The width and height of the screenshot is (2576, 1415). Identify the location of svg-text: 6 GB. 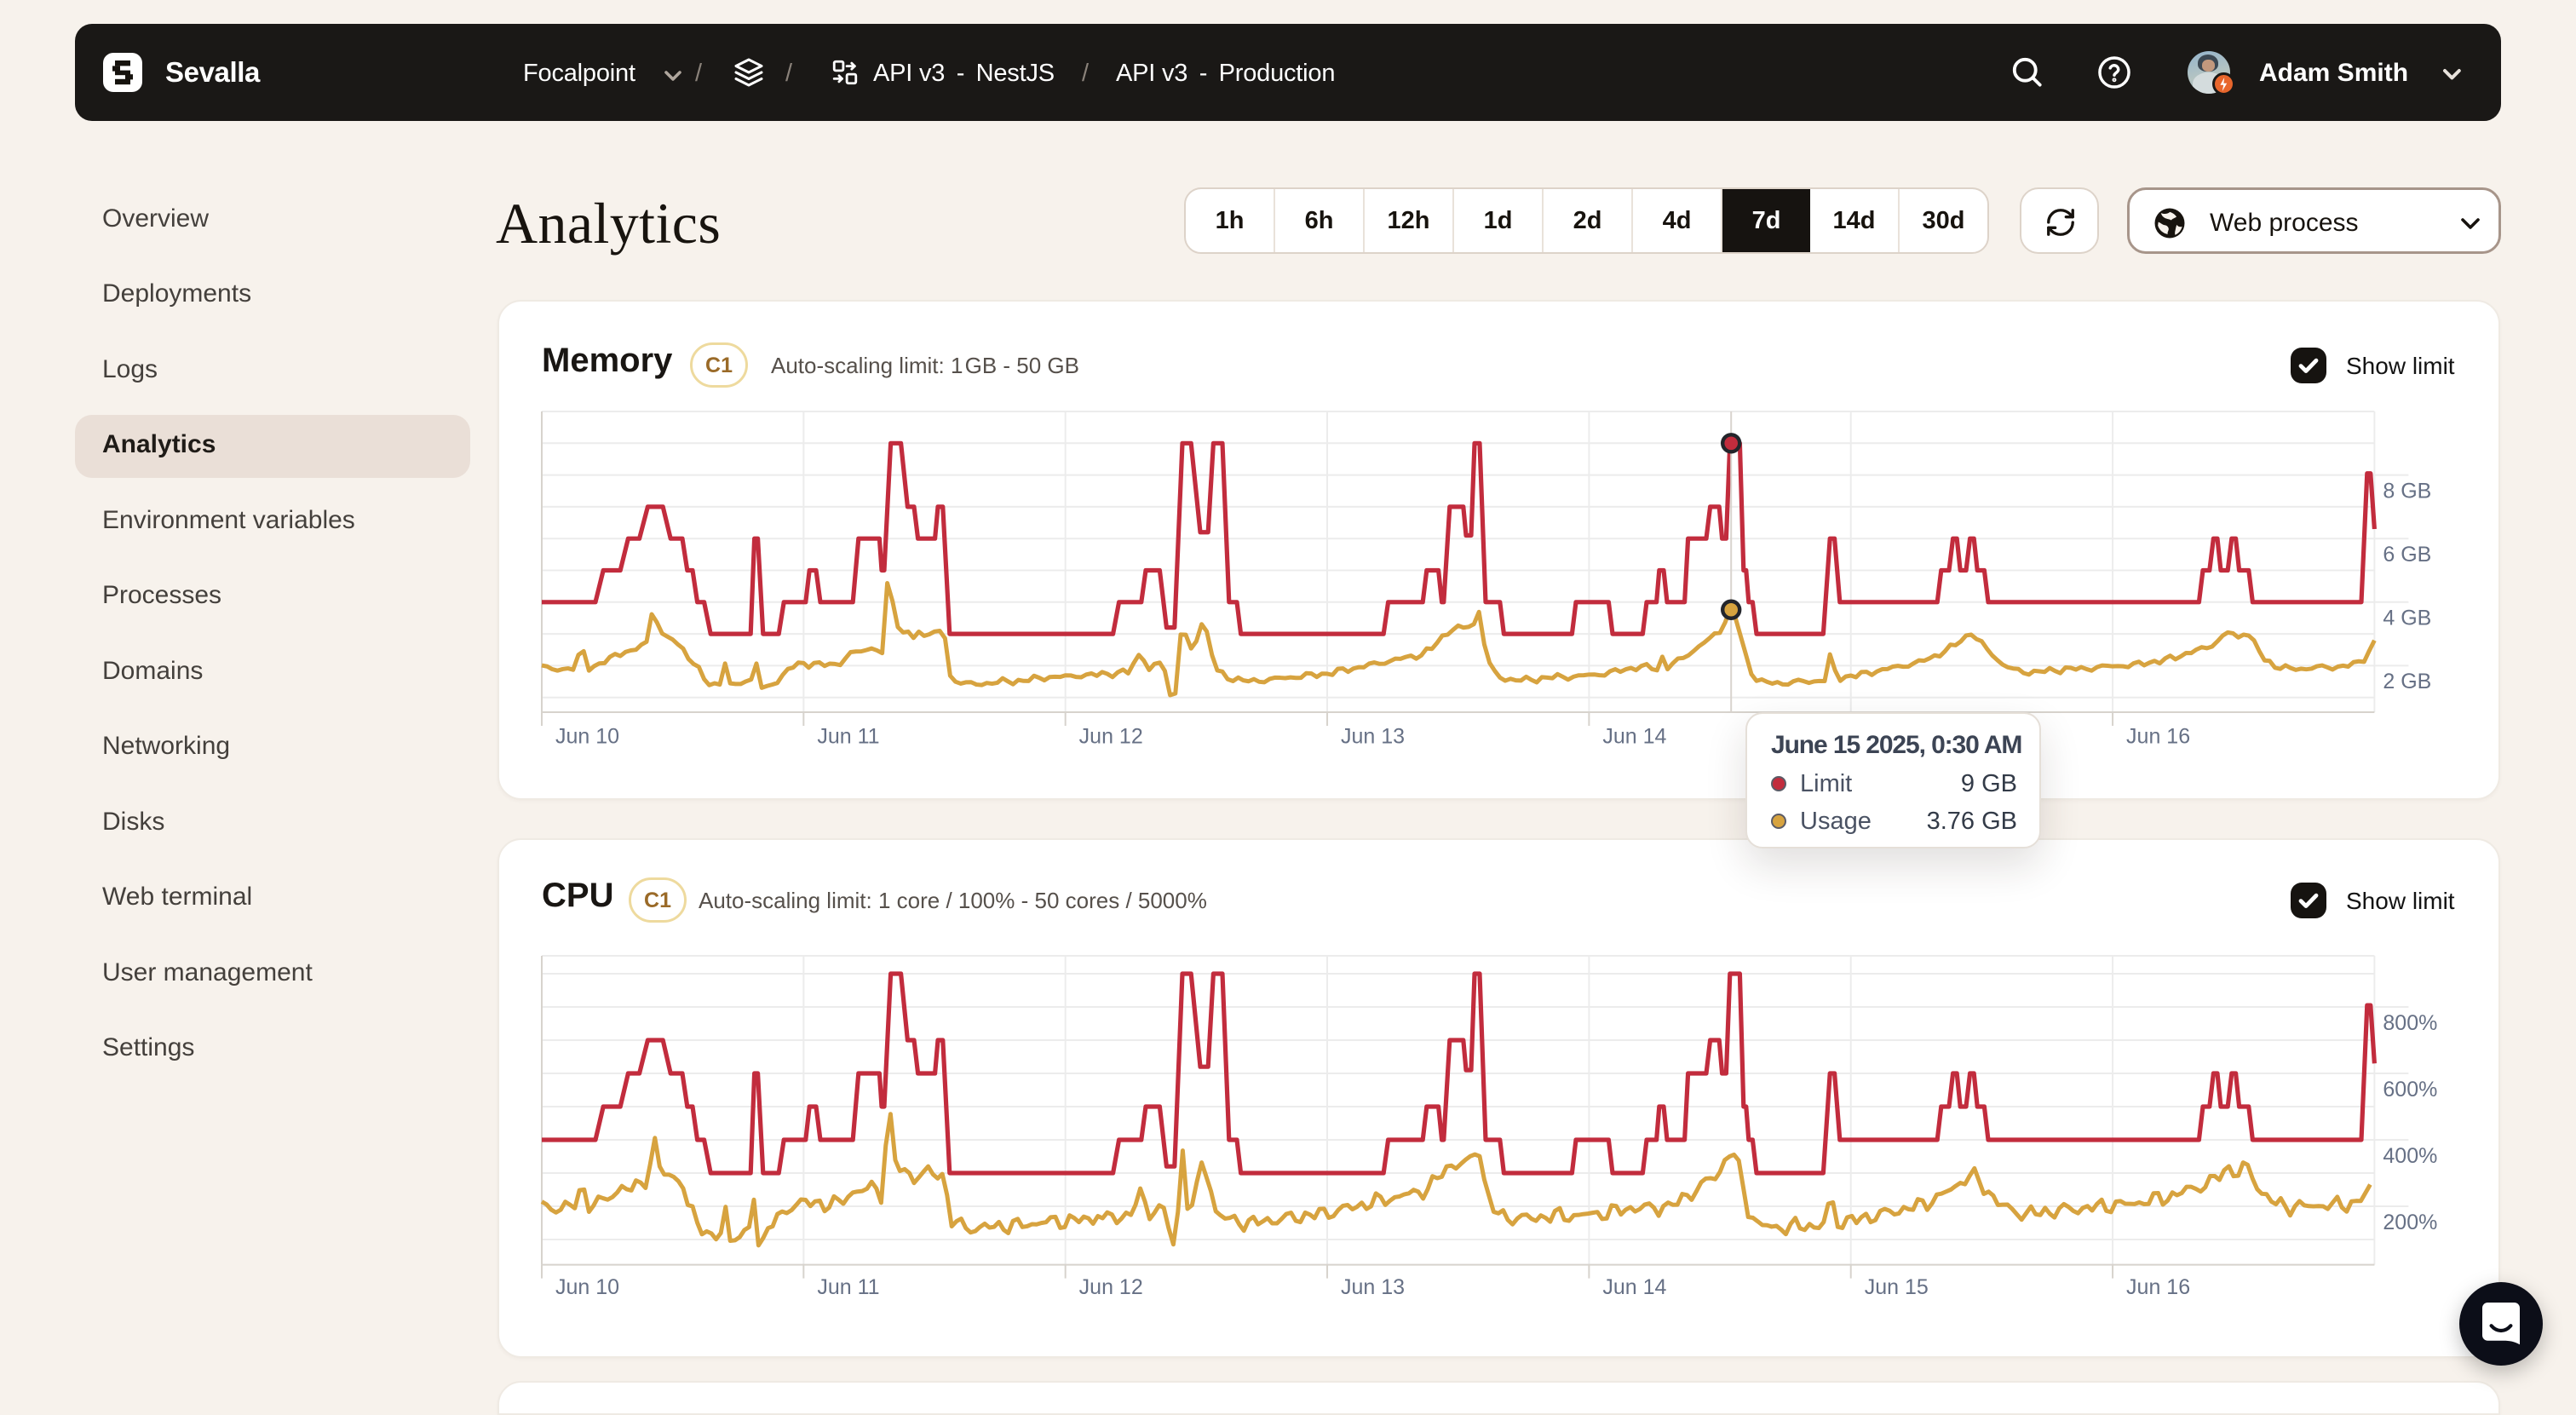
(2407, 555).